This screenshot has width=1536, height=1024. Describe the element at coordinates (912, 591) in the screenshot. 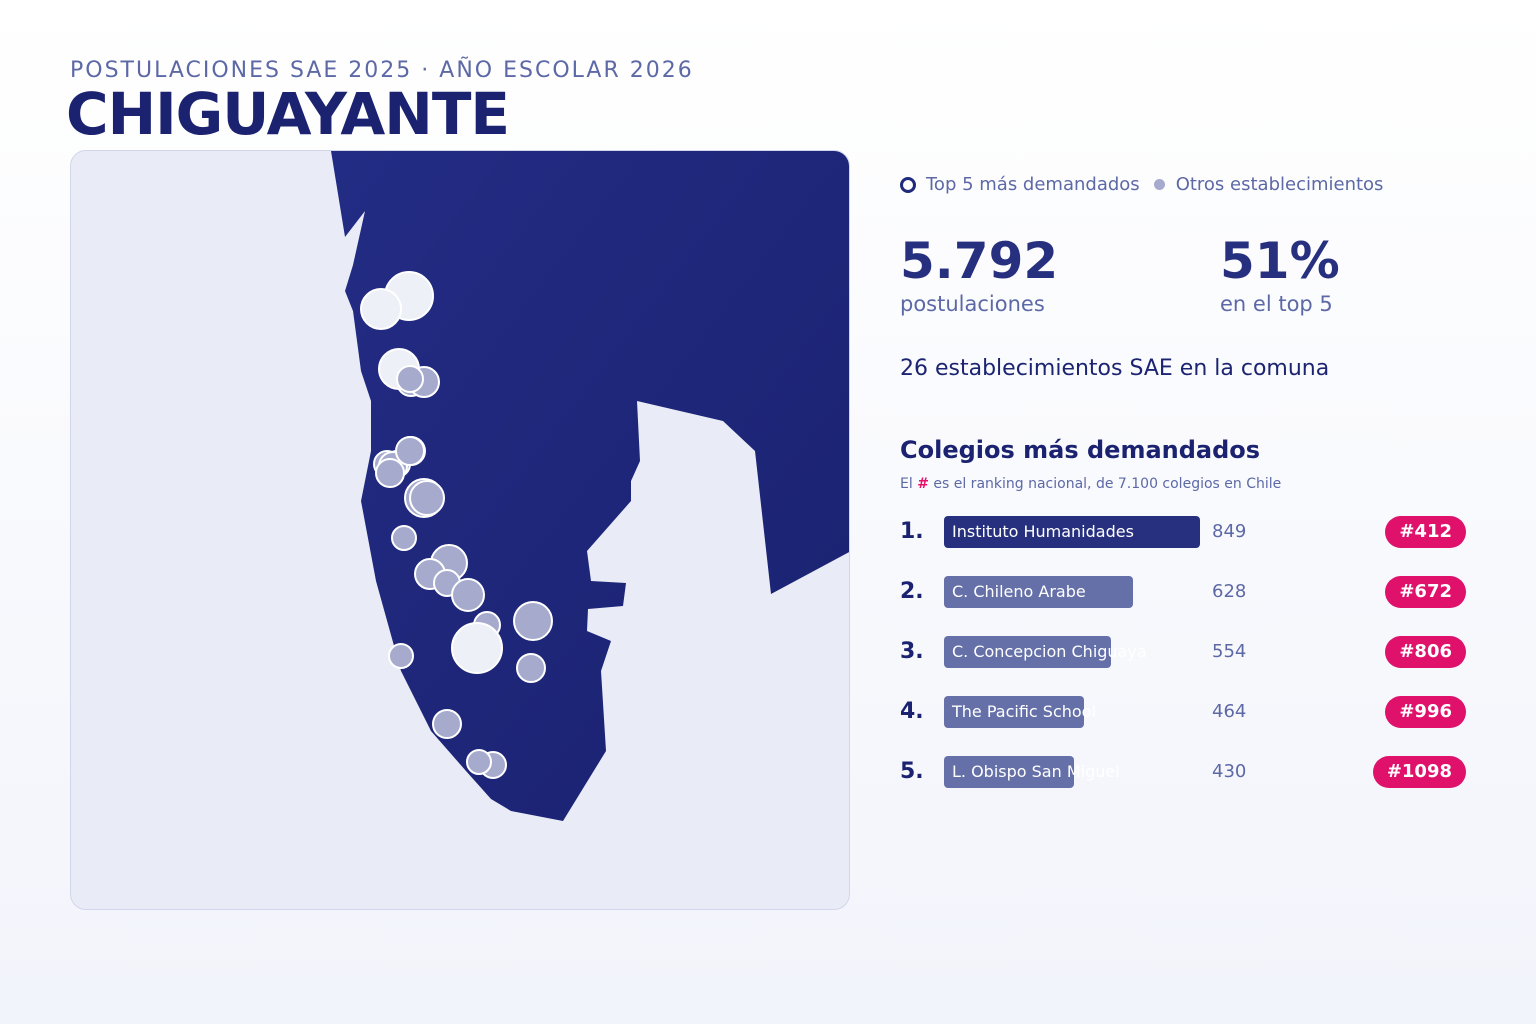

I see `ranking-position: 2.` at that location.